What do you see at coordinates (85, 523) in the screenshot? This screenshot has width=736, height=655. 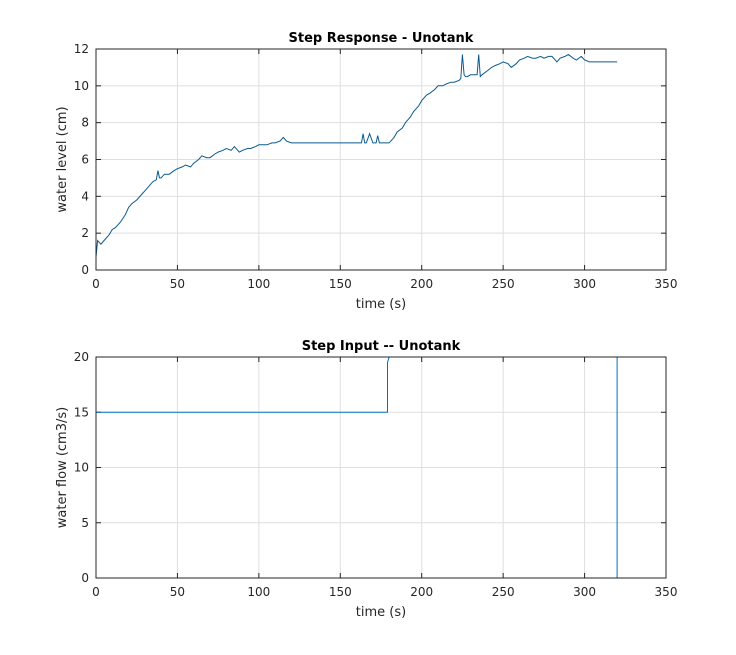 I see `y-tick-label: 5` at bounding box center [85, 523].